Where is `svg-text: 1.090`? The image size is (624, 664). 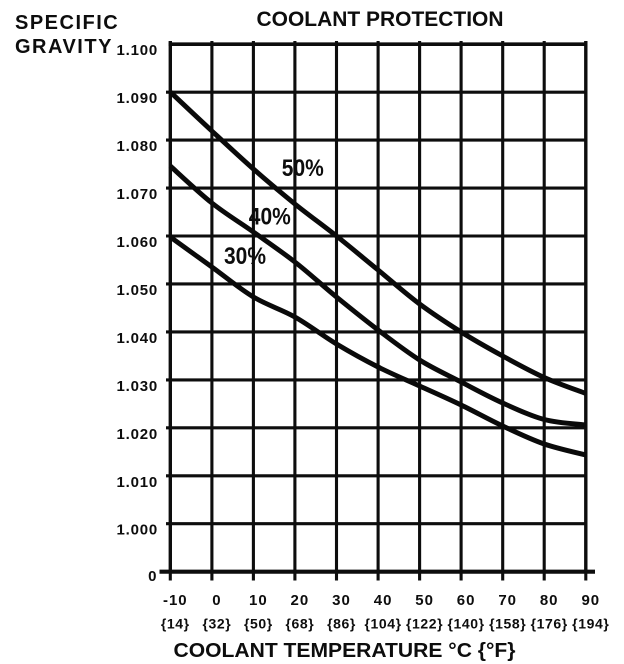 svg-text: 1.090 is located at coordinates (138, 98).